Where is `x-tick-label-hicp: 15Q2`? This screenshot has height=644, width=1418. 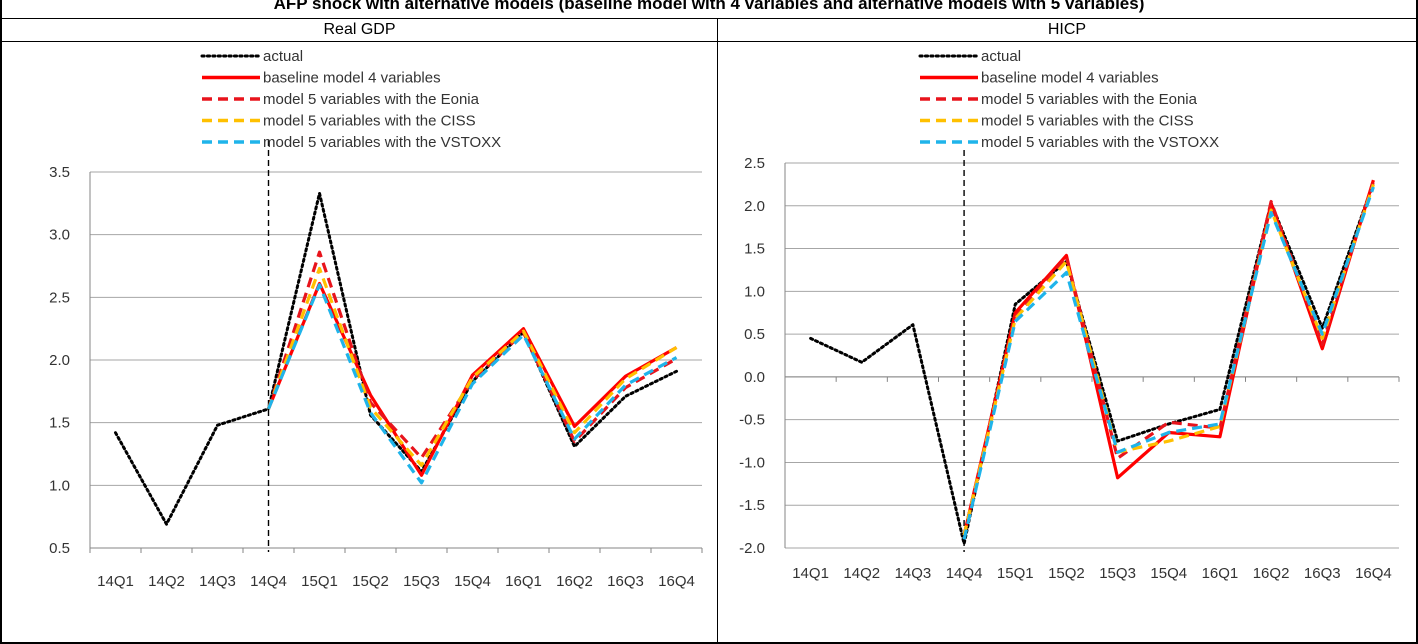 x-tick-label-hicp: 15Q2 is located at coordinates (1066, 573).